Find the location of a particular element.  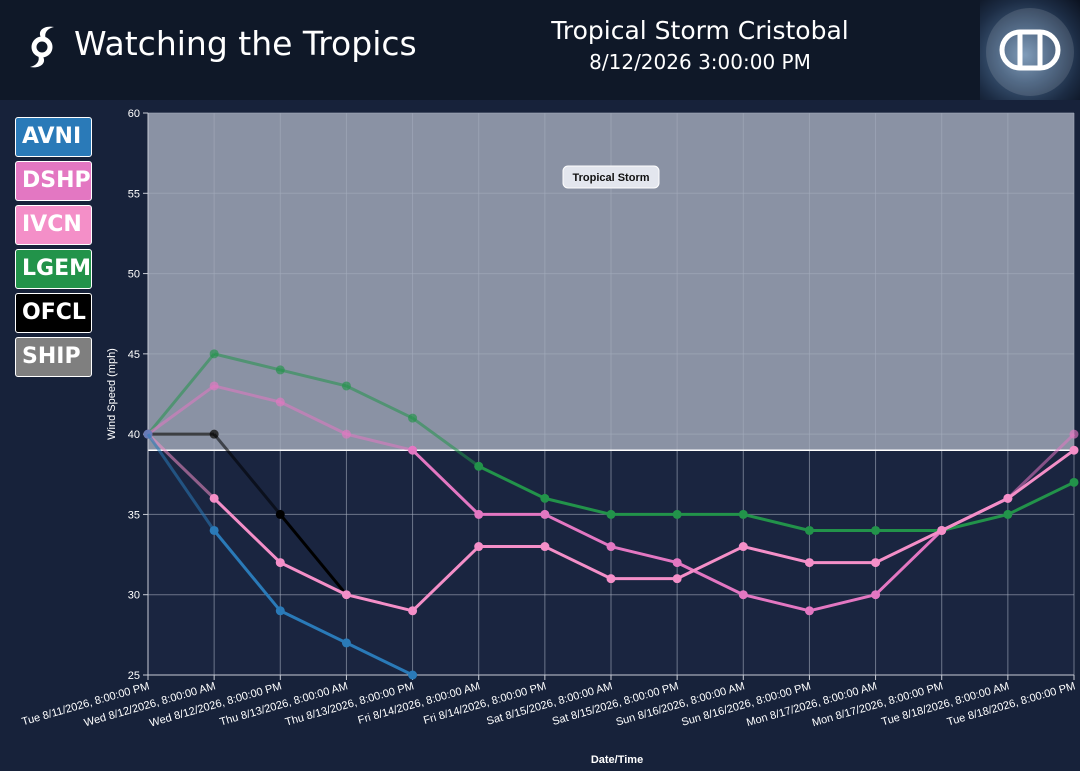

y-tick-label: 60 is located at coordinates (134, 114).